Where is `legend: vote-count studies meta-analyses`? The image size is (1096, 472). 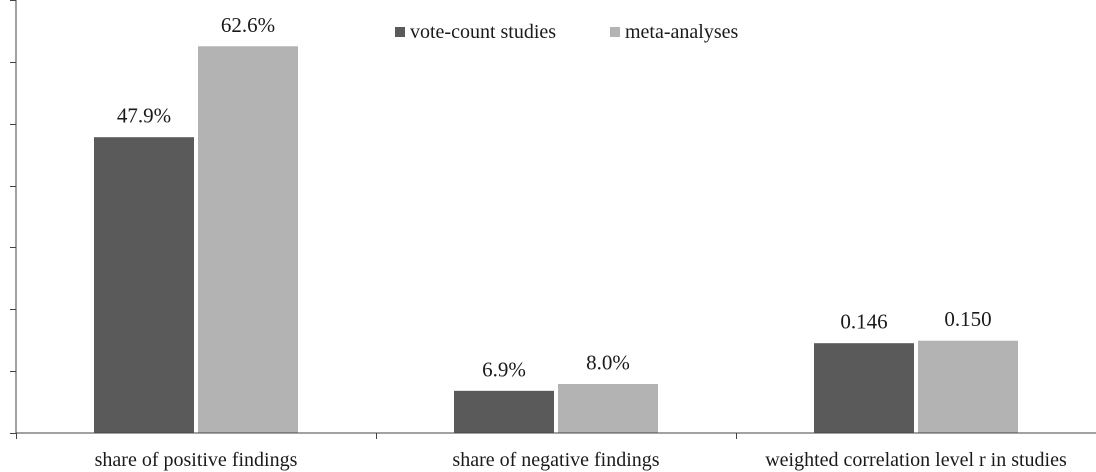 legend: vote-count studies meta-analyses is located at coordinates (566, 32).